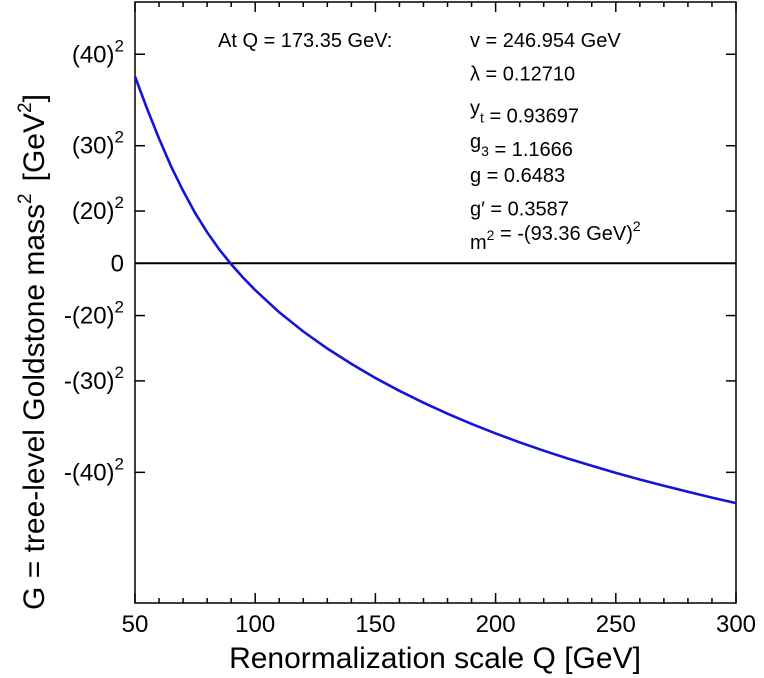  I want to click on x-tick-label: 50, so click(135, 624).